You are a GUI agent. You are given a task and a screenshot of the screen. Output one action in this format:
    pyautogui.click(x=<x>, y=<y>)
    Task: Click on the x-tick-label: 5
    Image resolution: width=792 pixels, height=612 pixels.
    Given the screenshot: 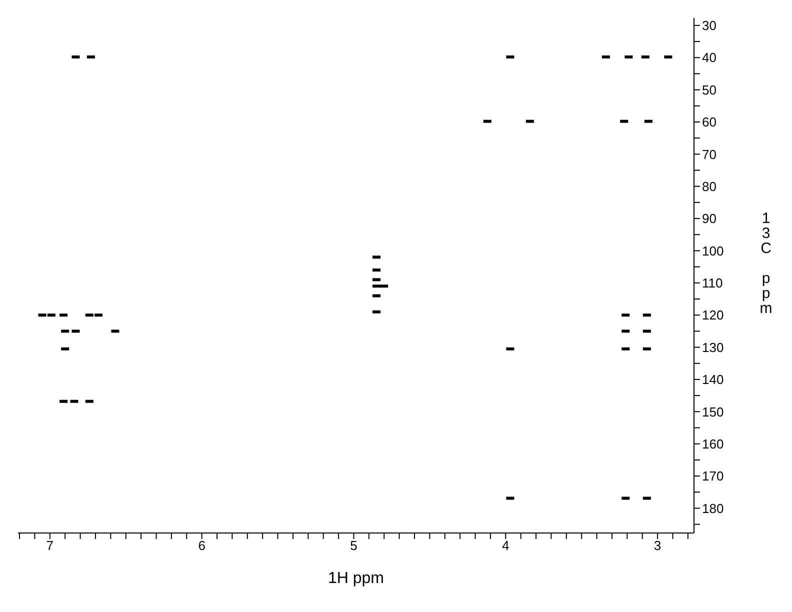 What is the action you would take?
    pyautogui.click(x=354, y=546)
    